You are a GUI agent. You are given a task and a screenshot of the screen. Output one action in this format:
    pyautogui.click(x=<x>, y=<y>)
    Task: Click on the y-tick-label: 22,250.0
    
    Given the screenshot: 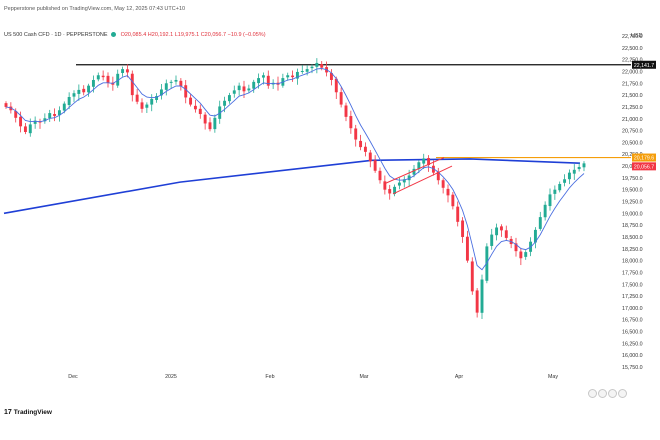 What is the action you would take?
    pyautogui.click(x=632, y=61)
    